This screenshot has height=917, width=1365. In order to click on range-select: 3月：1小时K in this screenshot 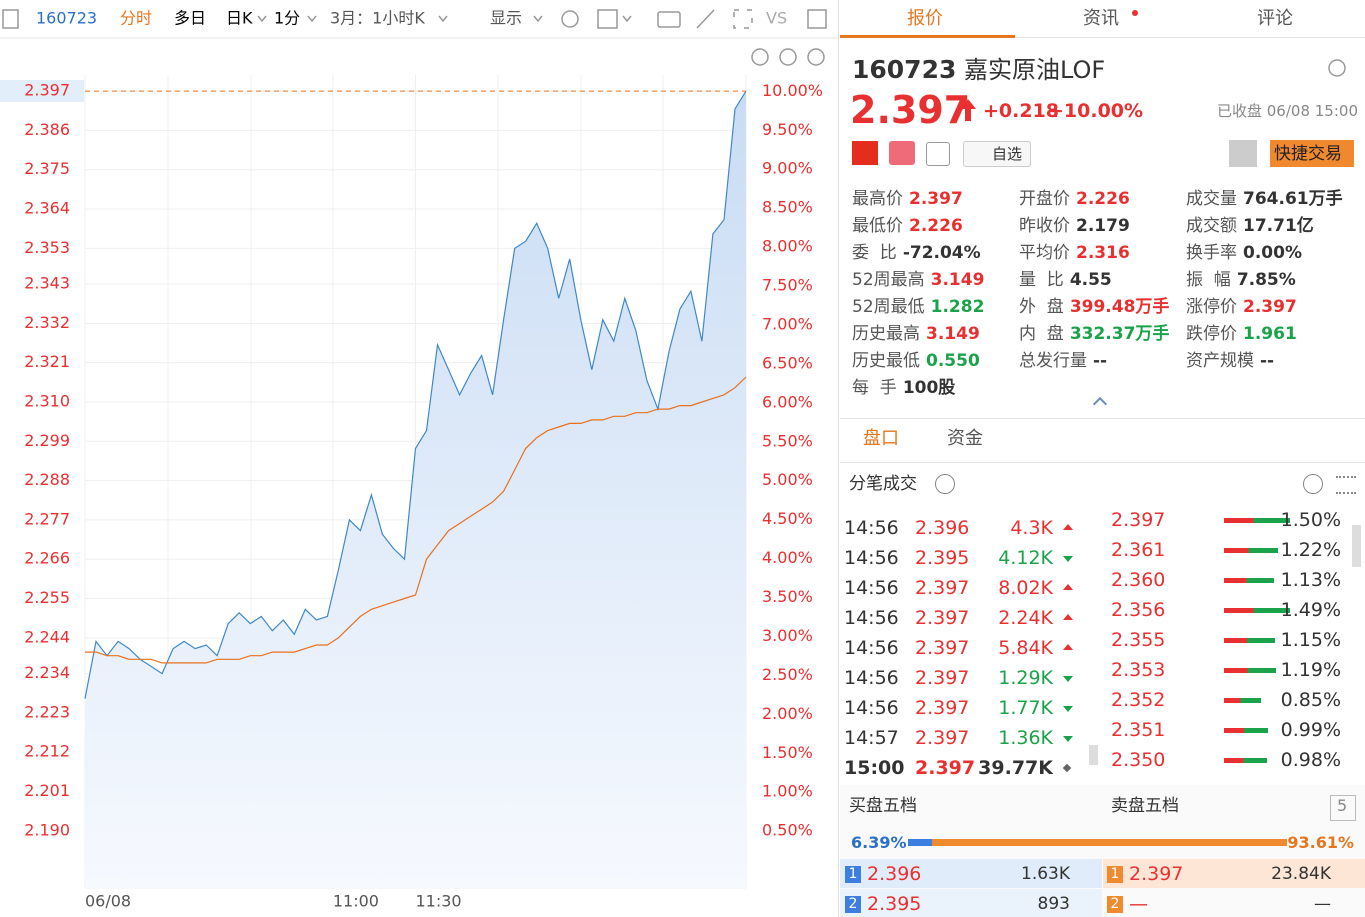, I will do `click(377, 18)`.